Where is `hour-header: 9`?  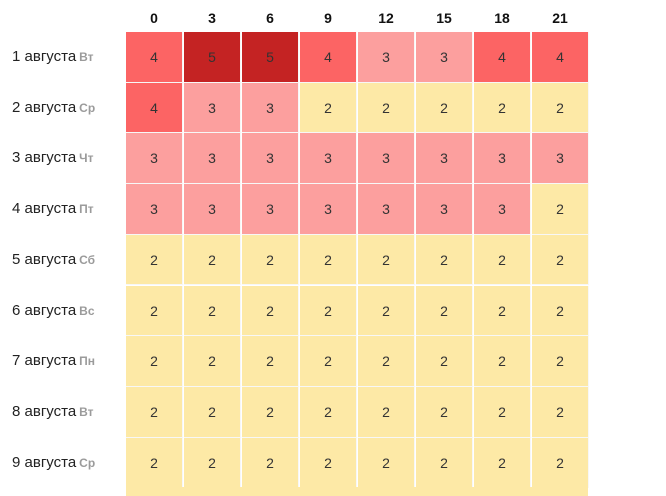
hour-header: 9 is located at coordinates (328, 18).